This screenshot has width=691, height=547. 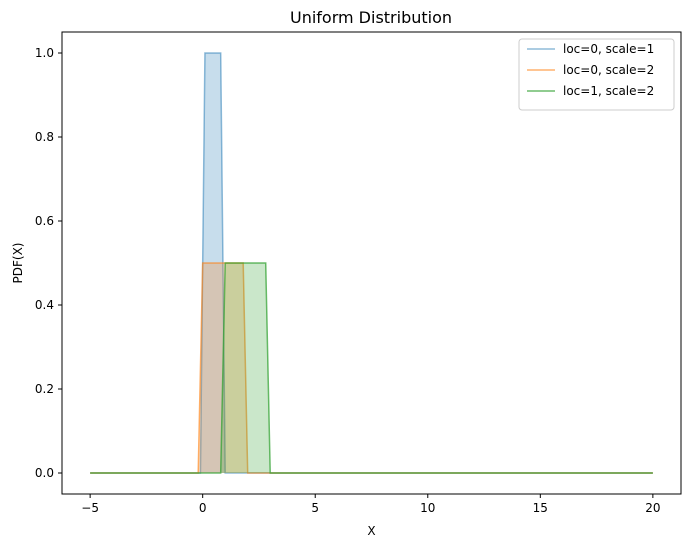 I want to click on legend-box, so click(x=596, y=74).